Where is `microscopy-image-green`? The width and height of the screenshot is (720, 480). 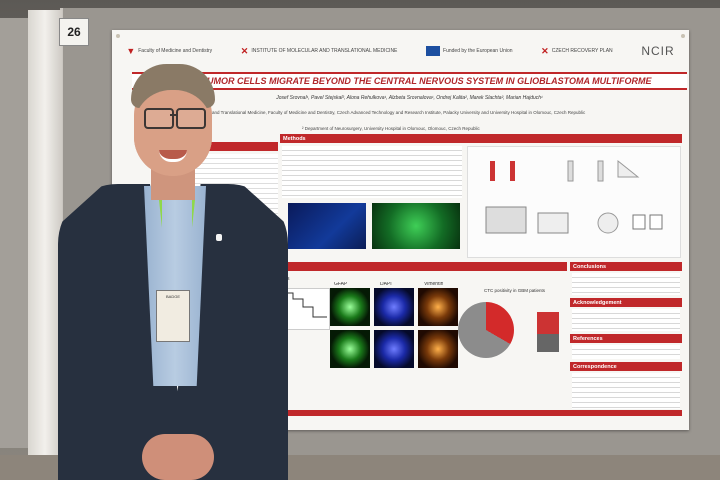 microscopy-image-green is located at coordinates (416, 226).